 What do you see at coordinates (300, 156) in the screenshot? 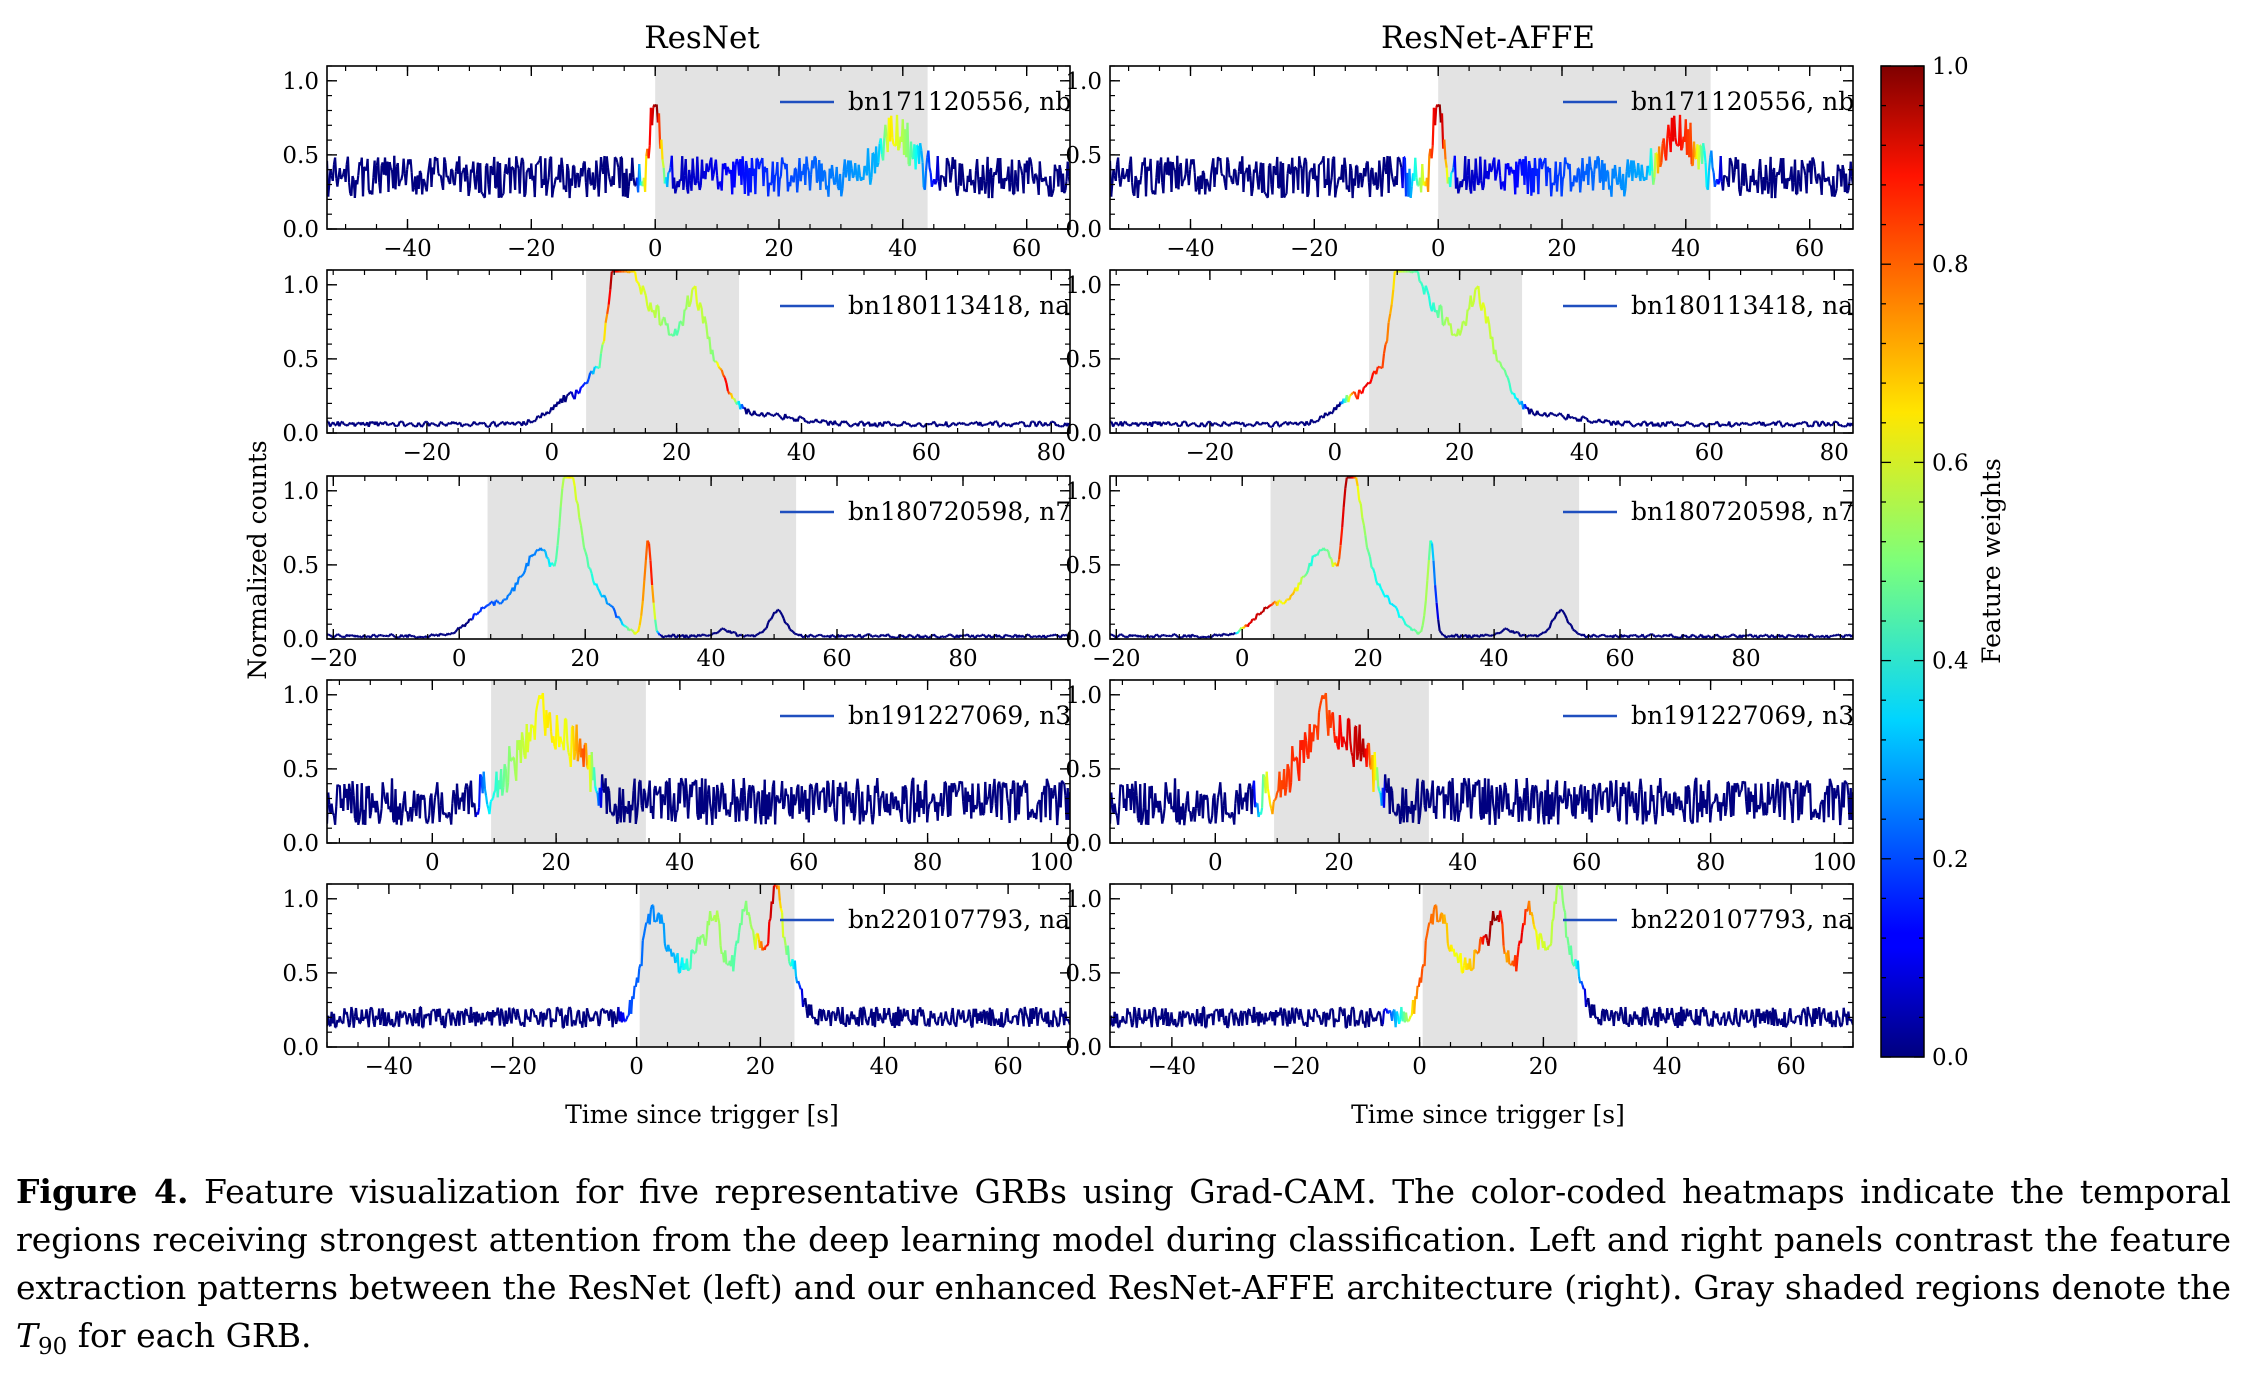
I see `y-tick-label: 0.5` at bounding box center [300, 156].